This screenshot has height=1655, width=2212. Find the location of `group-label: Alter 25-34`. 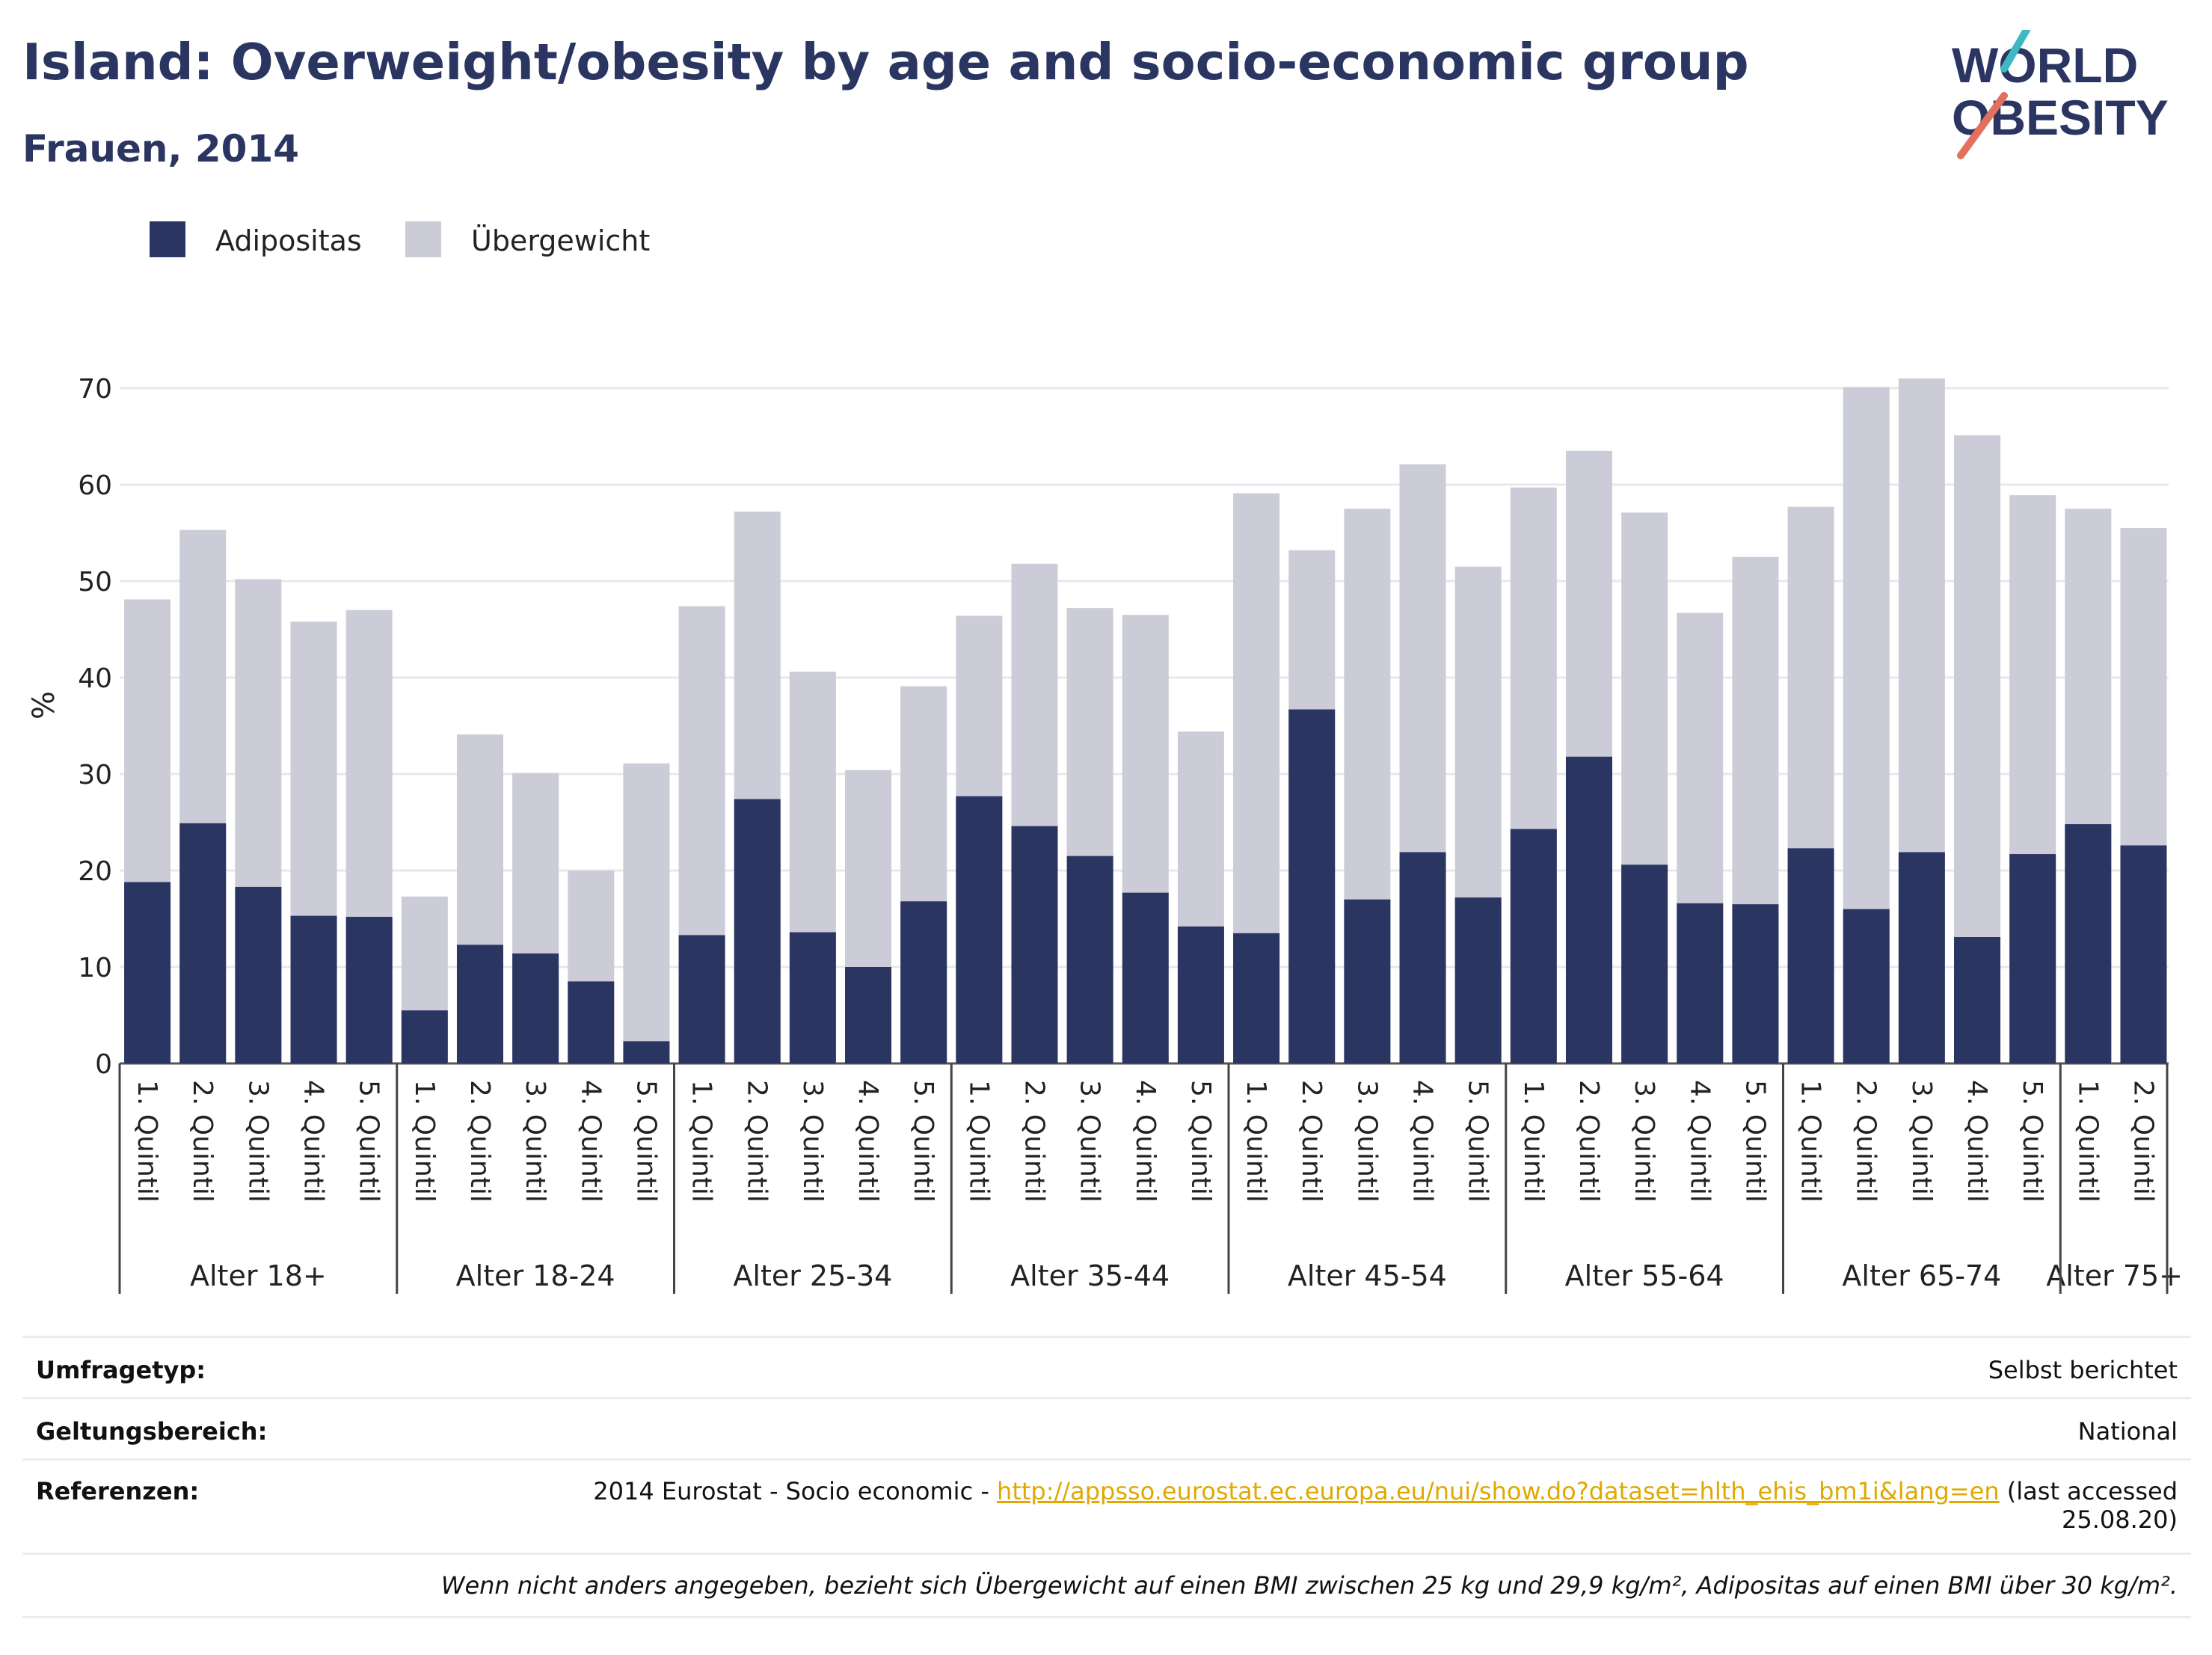

group-label: Alter 25-34 is located at coordinates (812, 1275).